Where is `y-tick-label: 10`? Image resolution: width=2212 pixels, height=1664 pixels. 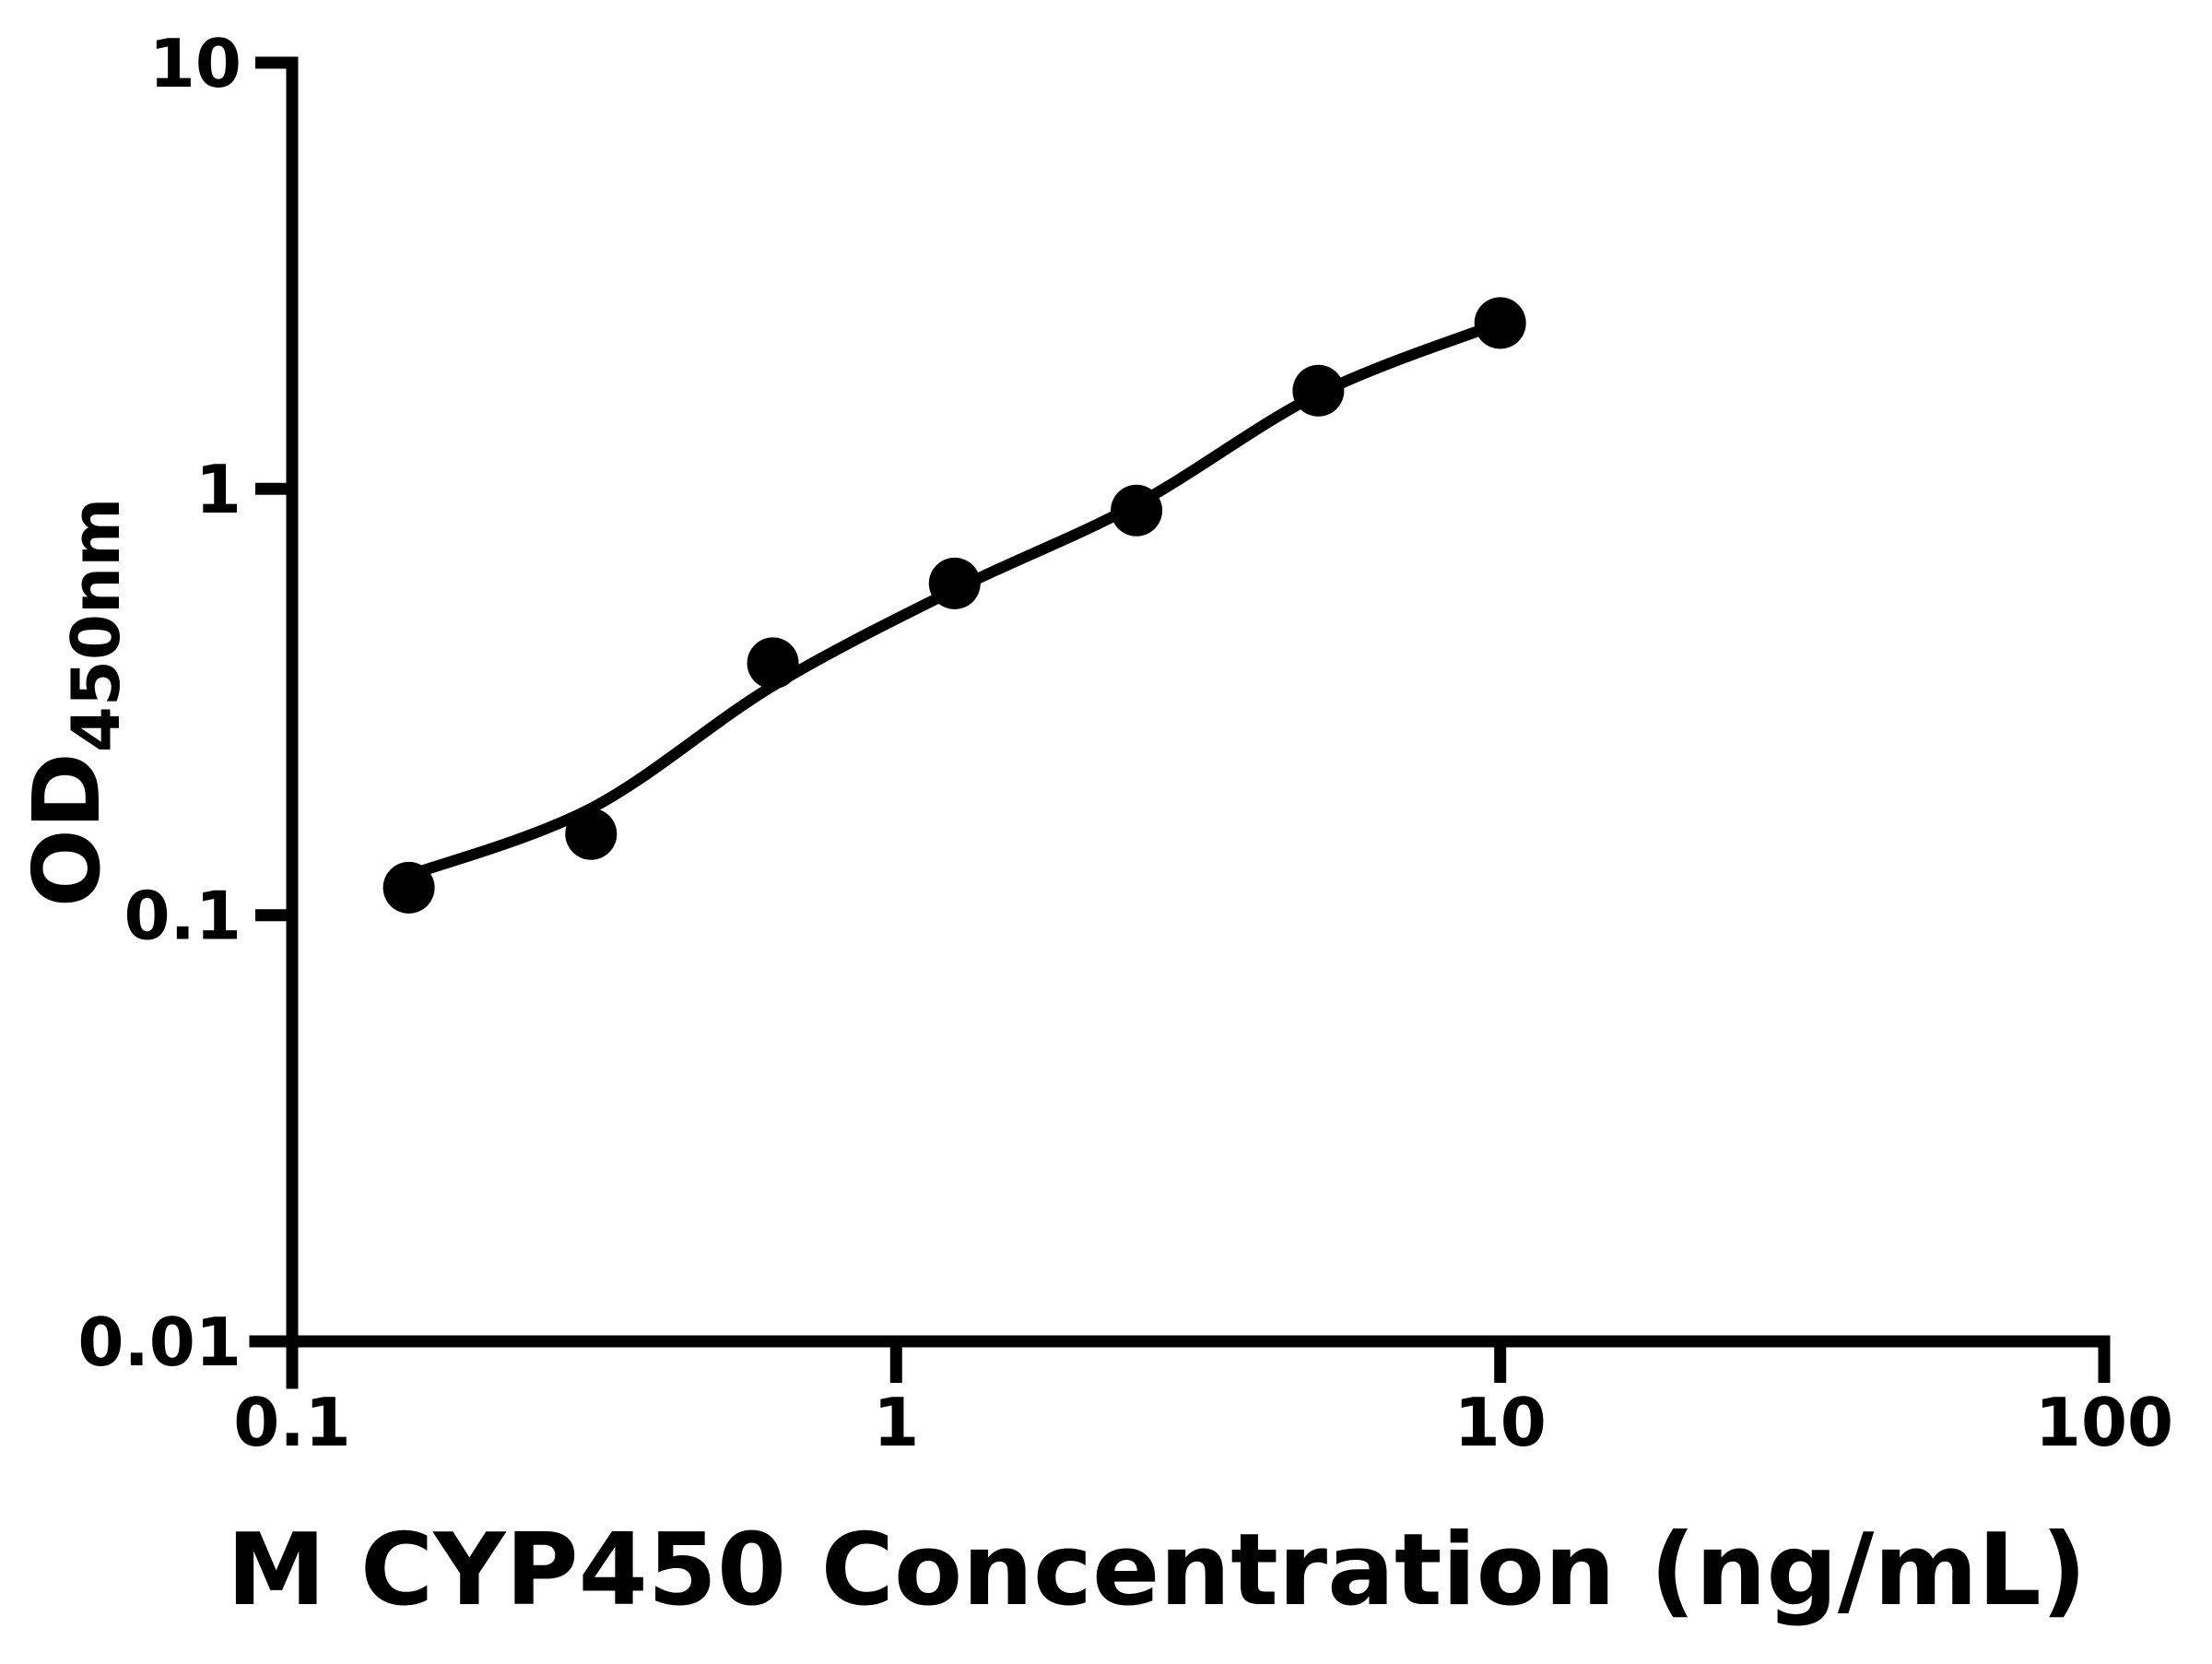 y-tick-label: 10 is located at coordinates (195, 63).